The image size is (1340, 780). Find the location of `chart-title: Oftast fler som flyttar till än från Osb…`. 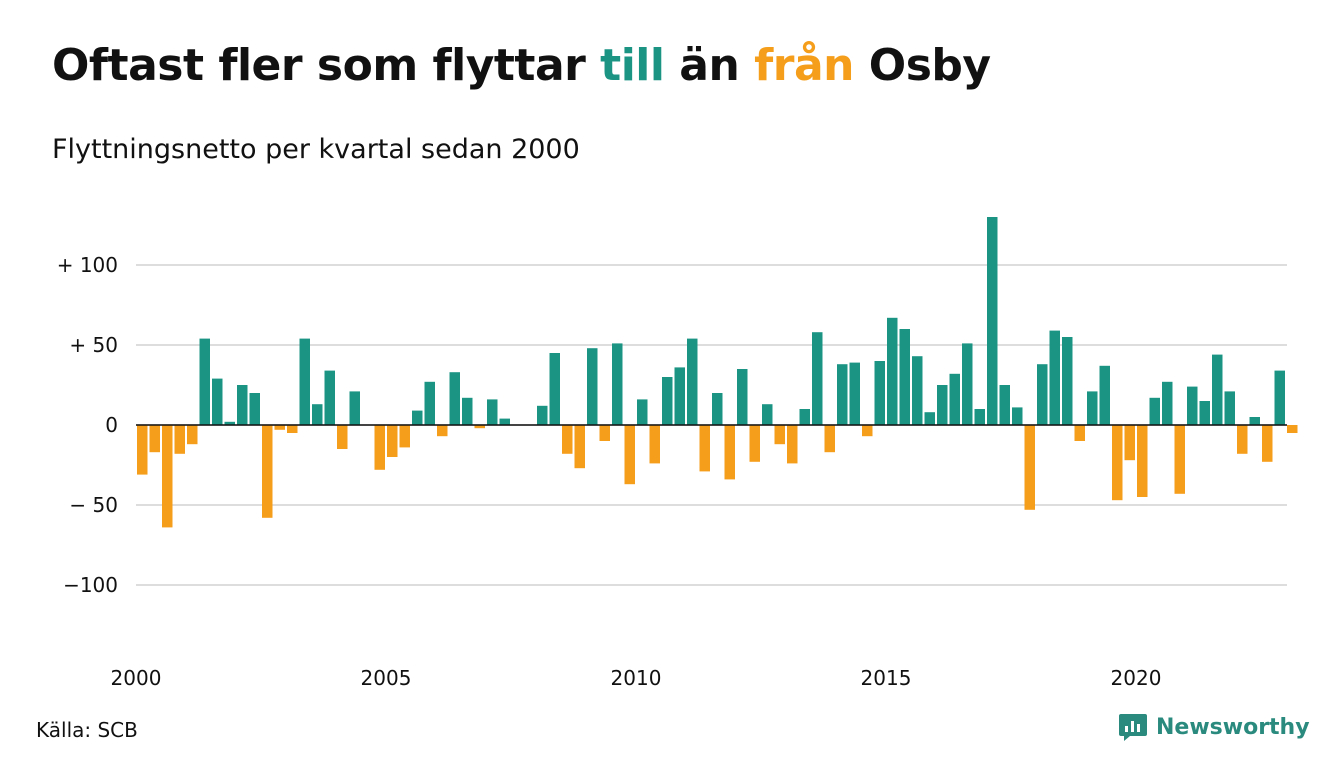

chart-title: Oftast fler som flyttar till än från Osb… is located at coordinates (521, 65).